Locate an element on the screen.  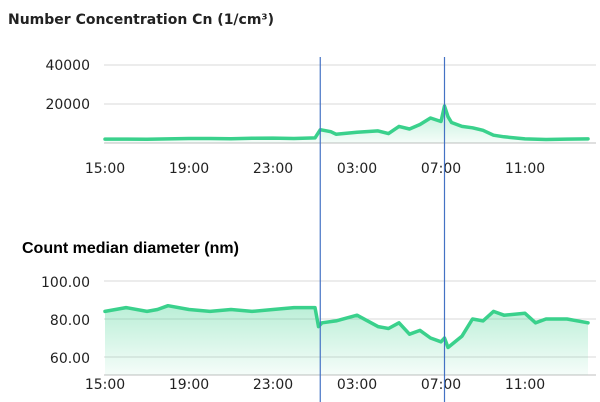
y-tick-label: 40000 is located at coordinates (67, 66).